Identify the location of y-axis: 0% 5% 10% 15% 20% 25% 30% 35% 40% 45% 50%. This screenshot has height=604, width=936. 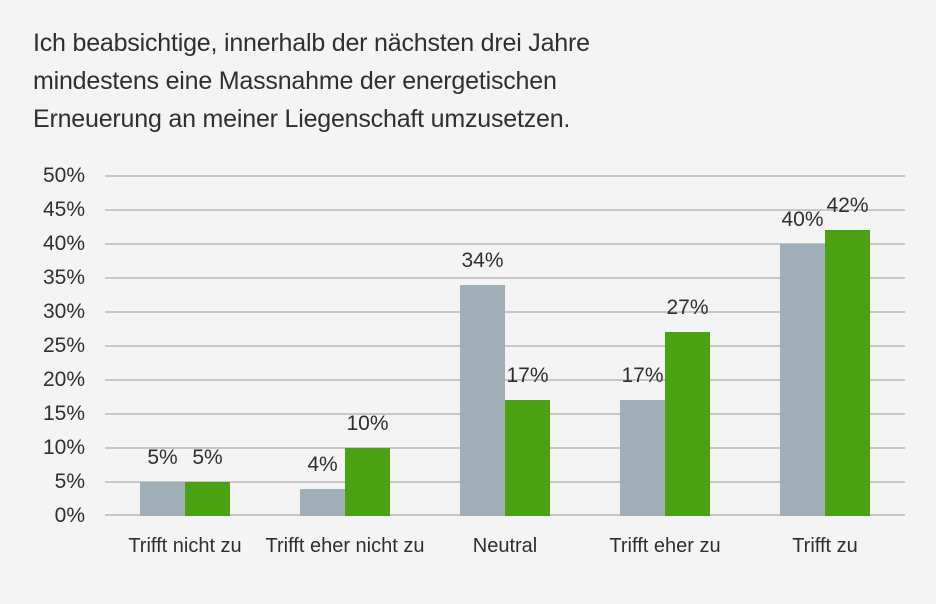
(50, 345).